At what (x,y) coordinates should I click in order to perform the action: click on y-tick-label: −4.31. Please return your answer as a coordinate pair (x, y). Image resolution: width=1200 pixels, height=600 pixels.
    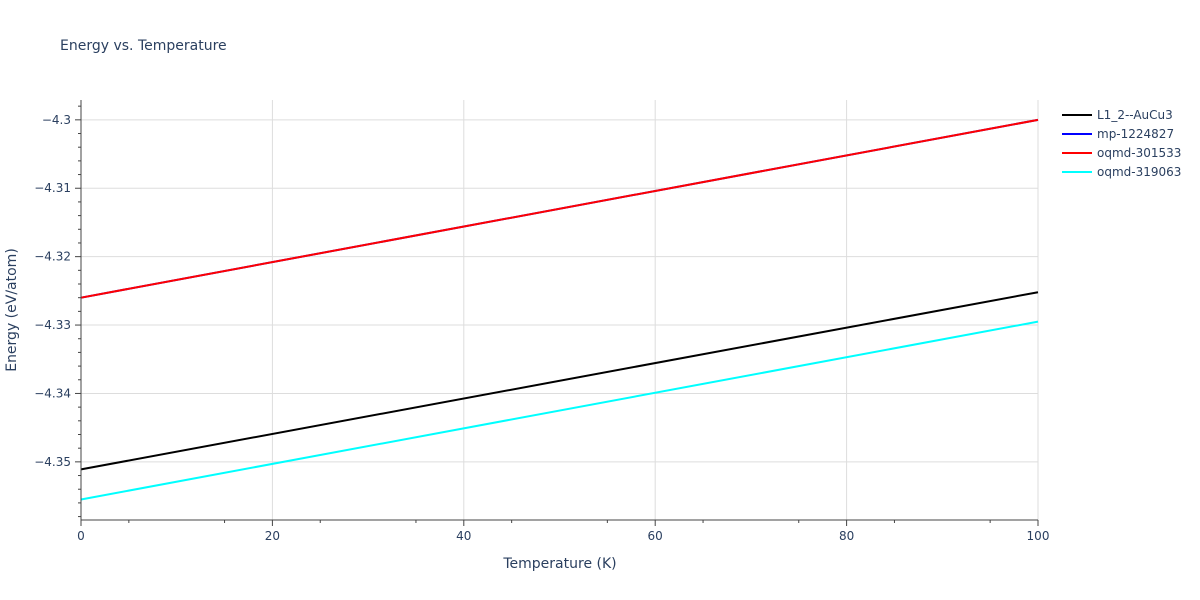
    Looking at the image, I should click on (52, 188).